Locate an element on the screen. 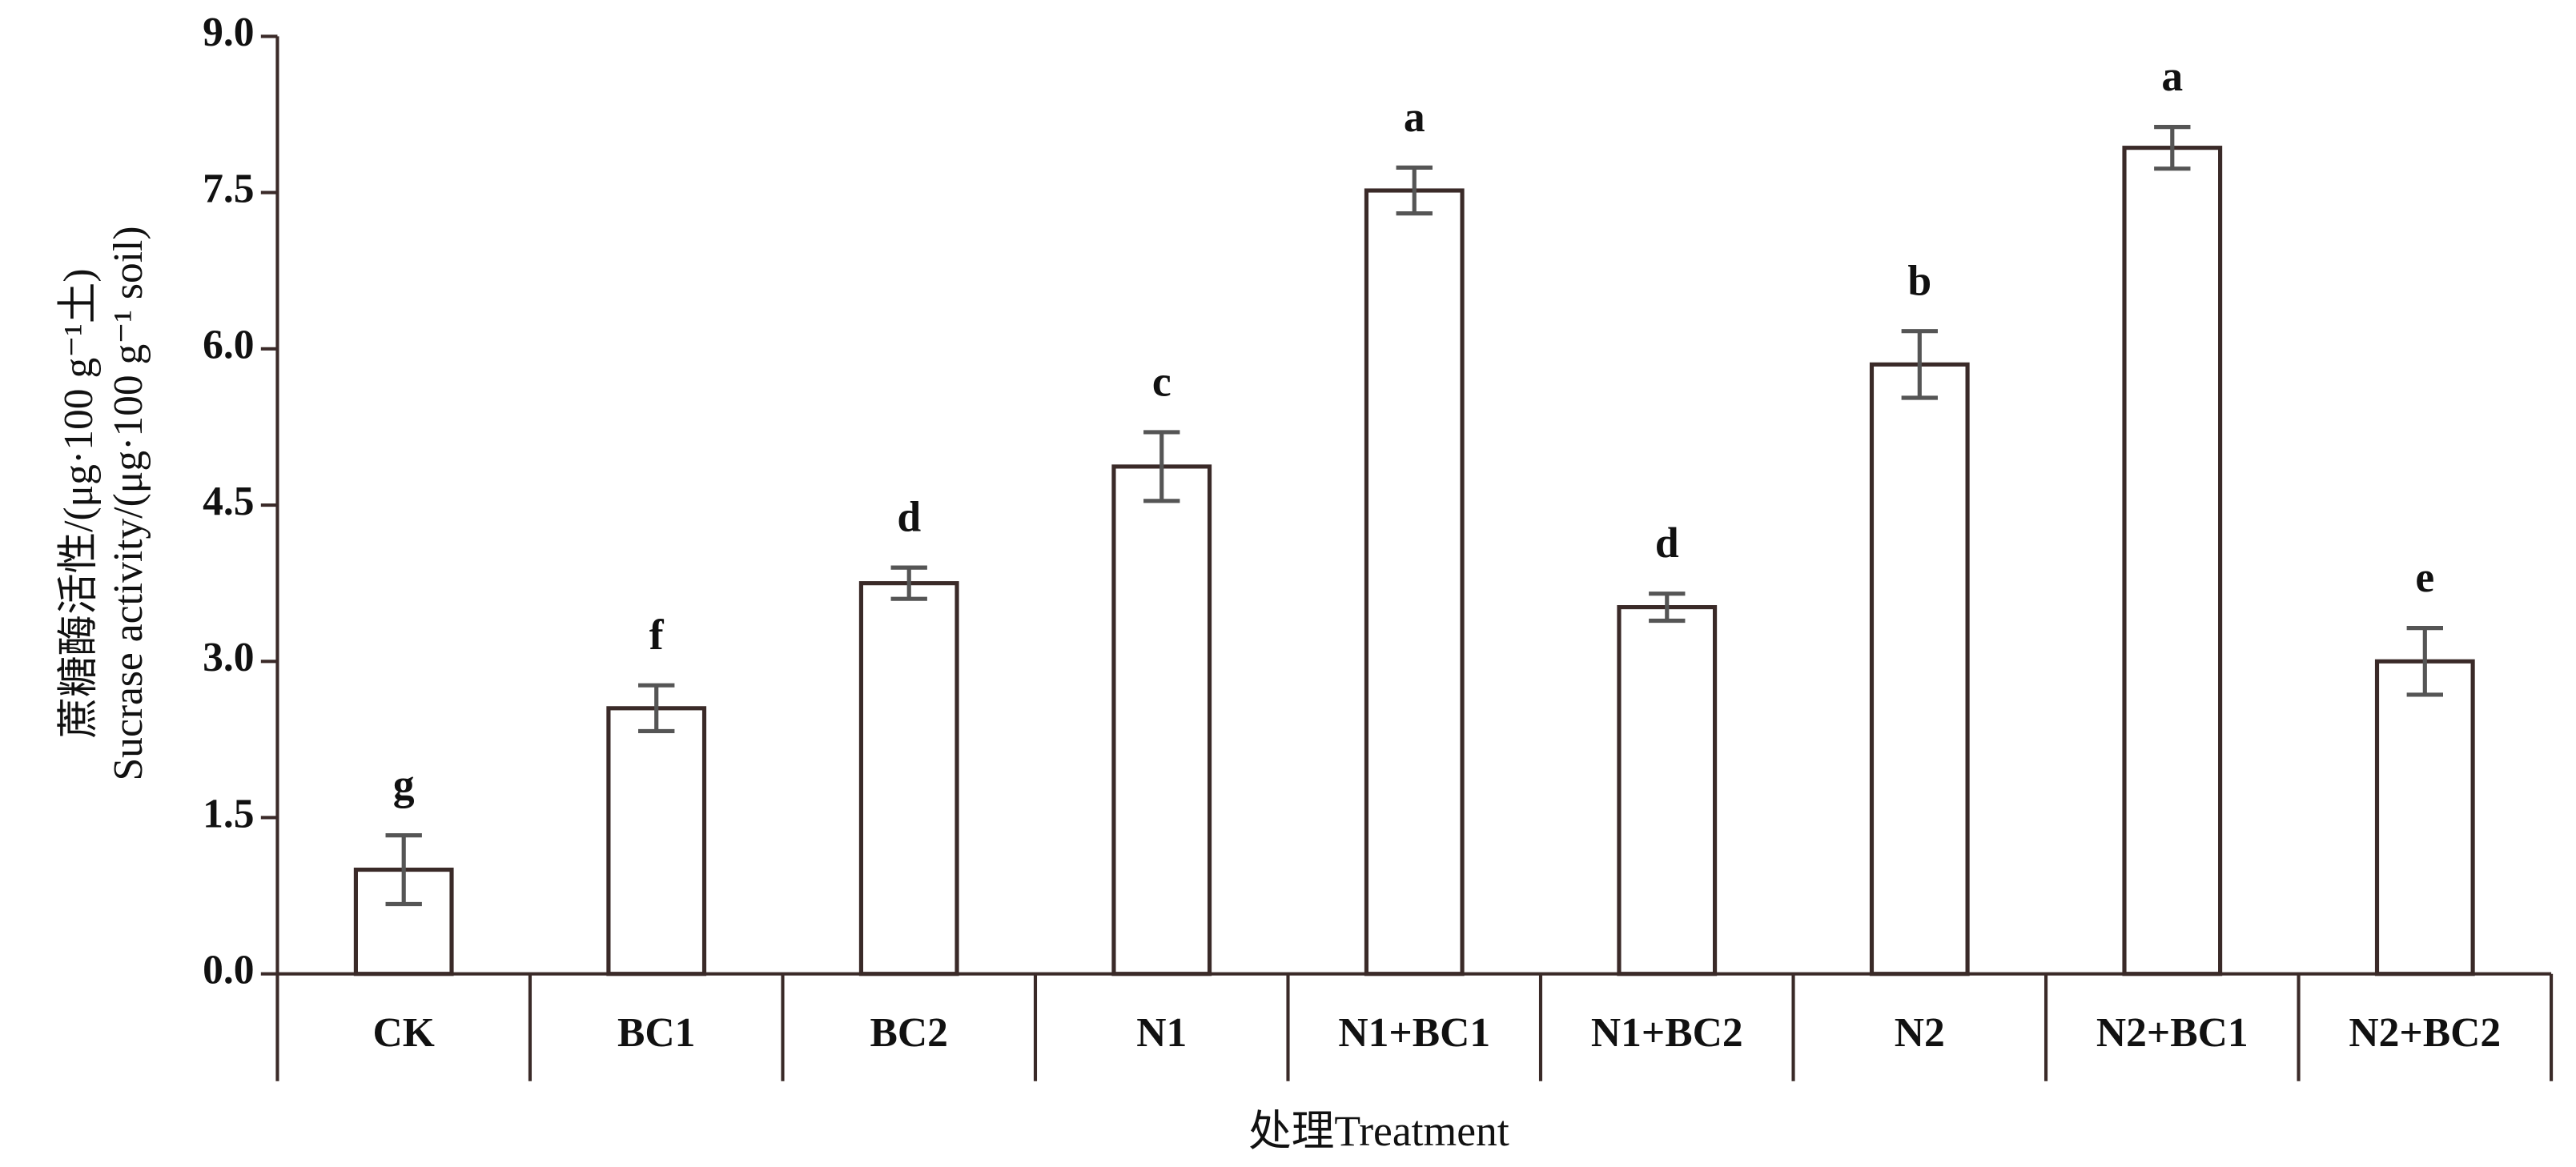 Image resolution: width=2576 pixels, height=1167 pixels. y-tick-label: 0.0 is located at coordinates (228, 970).